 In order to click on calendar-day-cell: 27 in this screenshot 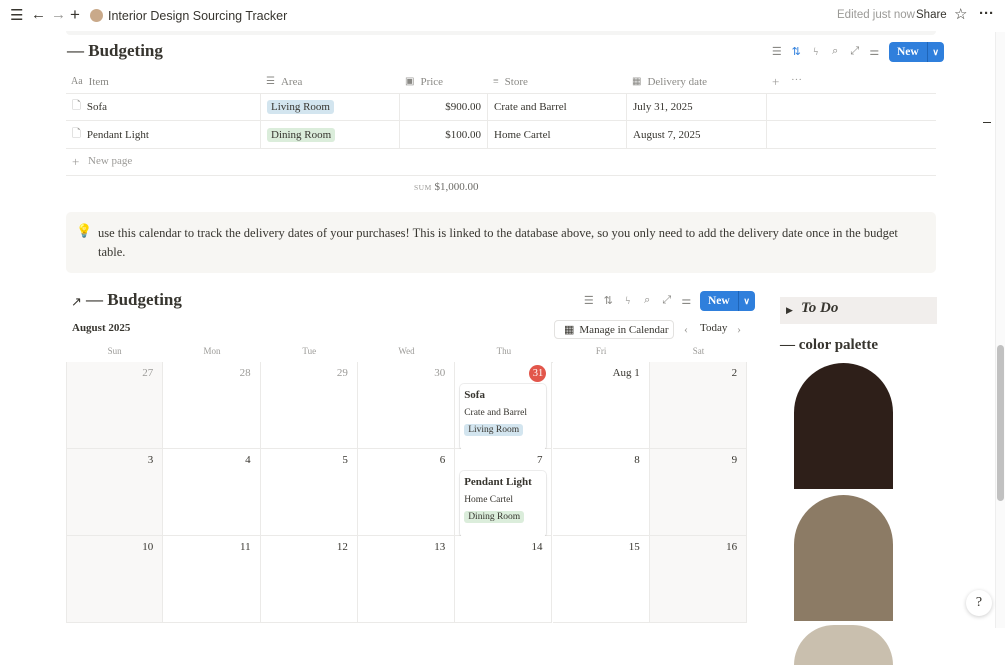, I will do `click(115, 405)`.